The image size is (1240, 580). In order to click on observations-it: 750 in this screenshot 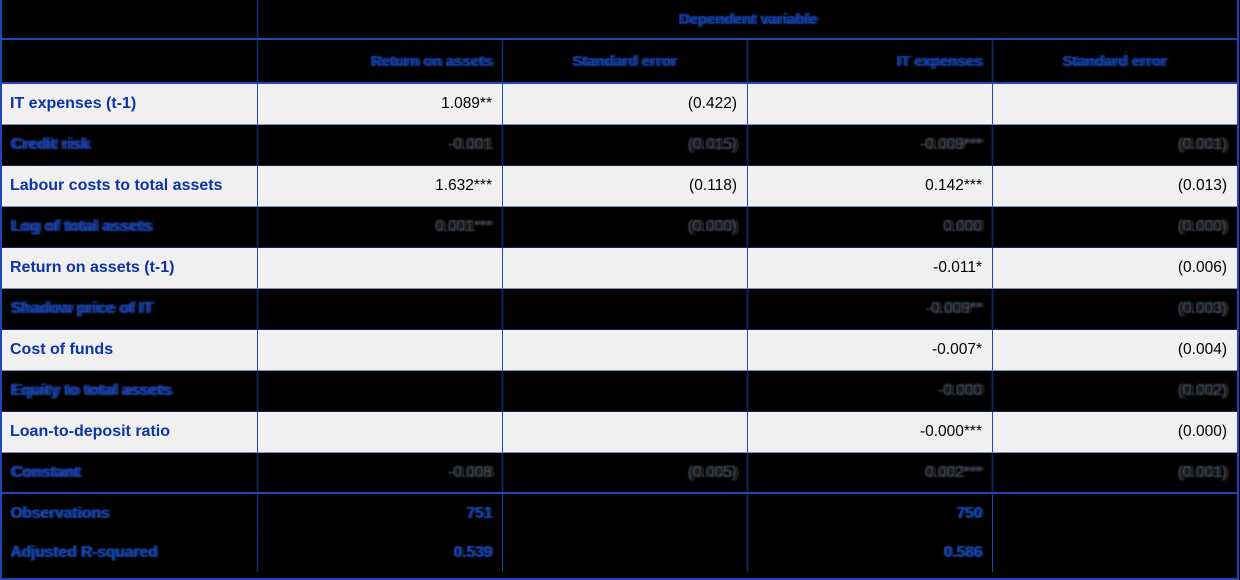, I will do `click(869, 513)`.